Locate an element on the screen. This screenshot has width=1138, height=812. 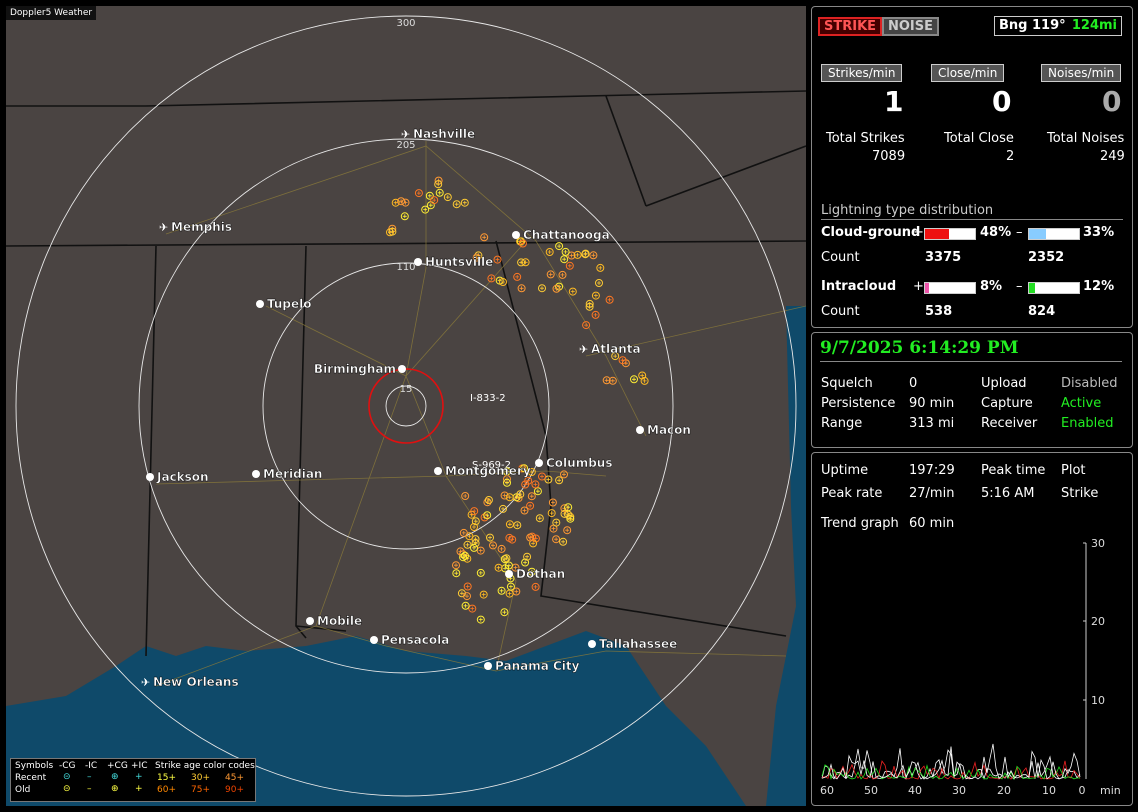
trend-value: 60 min is located at coordinates (932, 523).